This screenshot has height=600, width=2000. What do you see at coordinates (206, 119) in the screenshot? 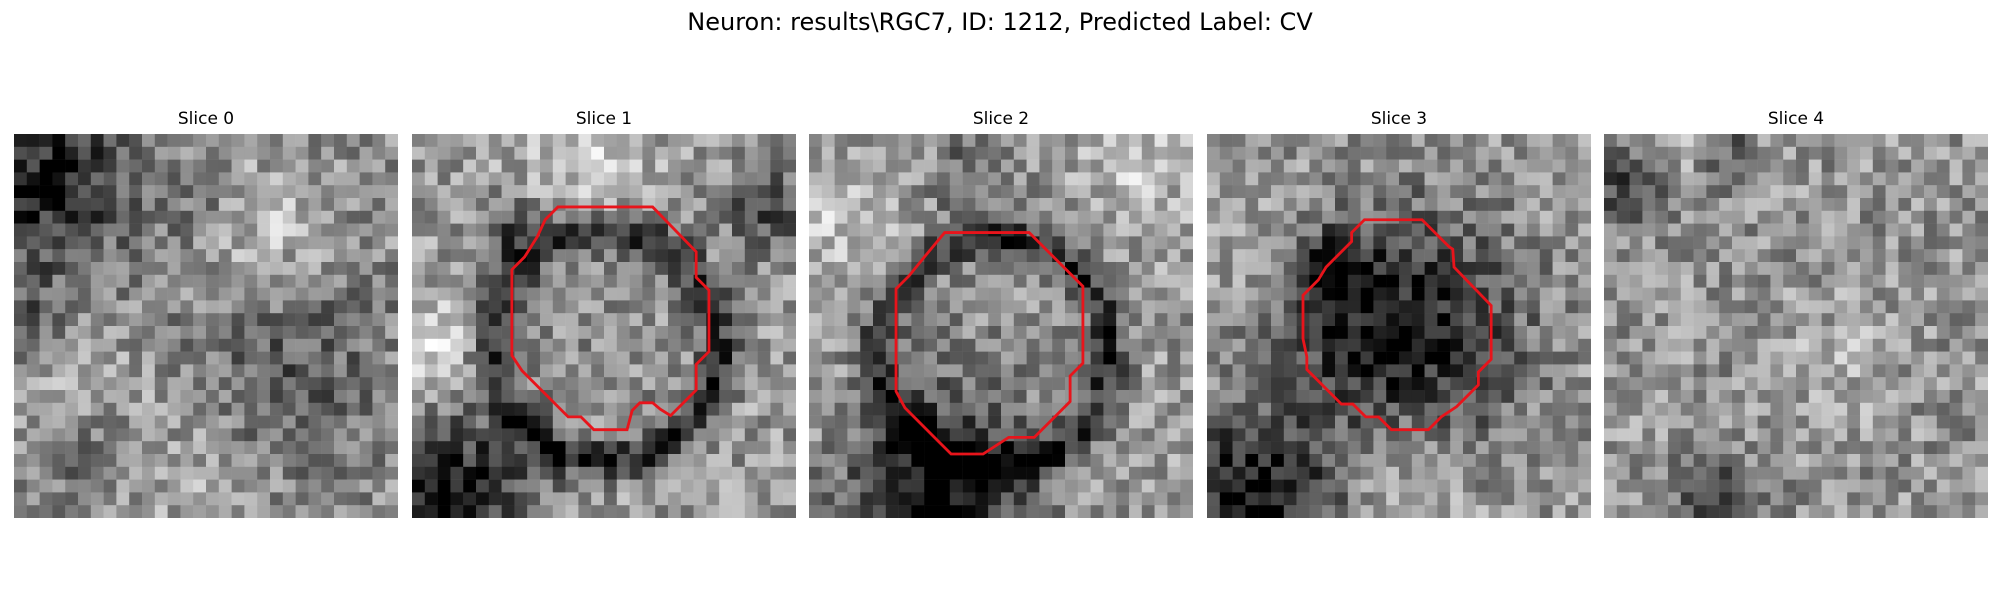
I see `panel-title-slice-0: Slice 0` at bounding box center [206, 119].